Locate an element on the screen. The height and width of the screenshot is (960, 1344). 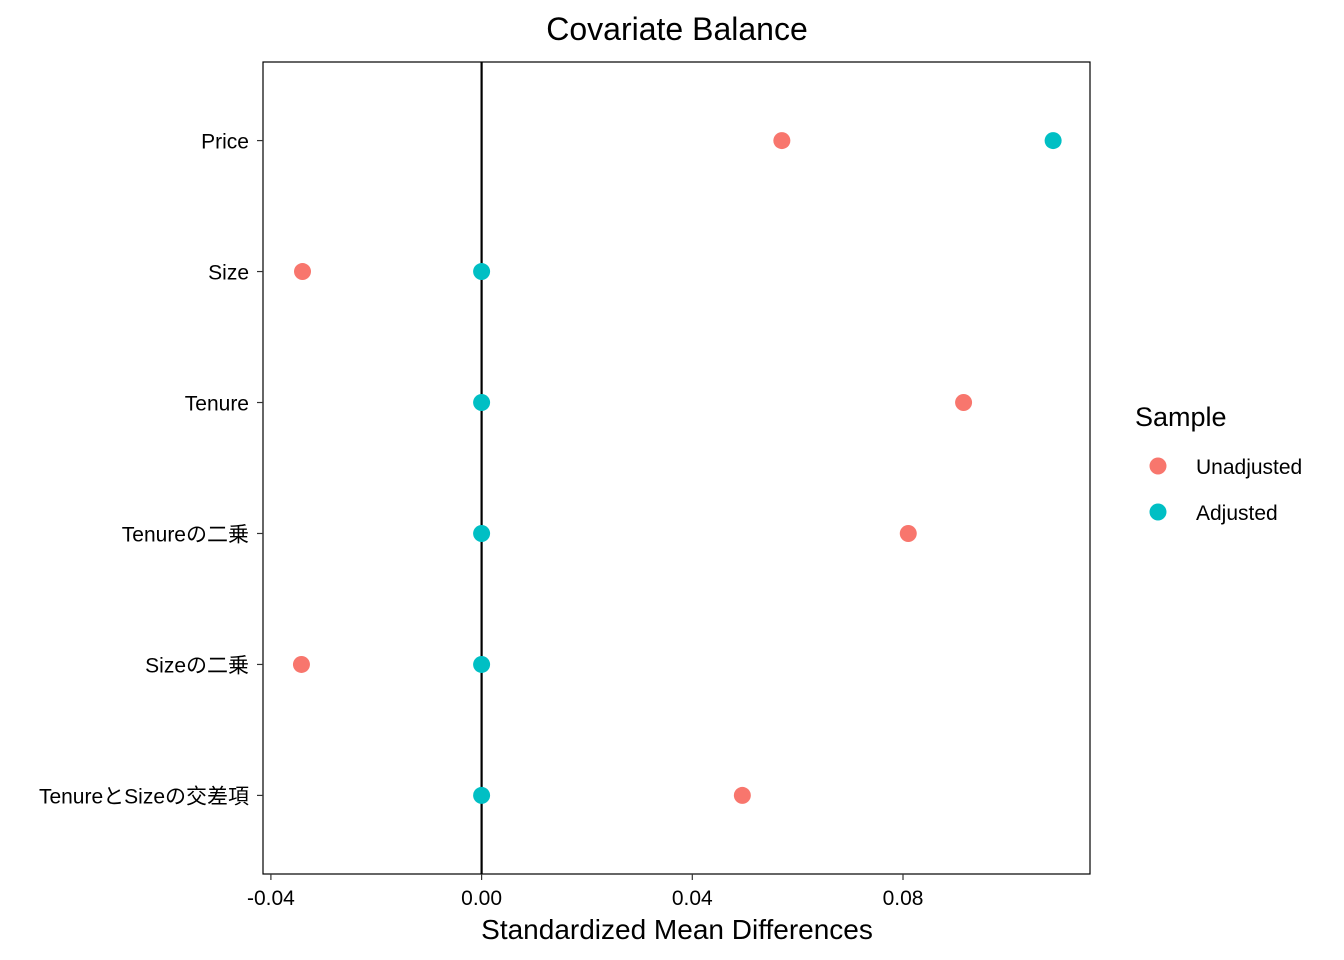
y-tick-label: Size is located at coordinates (228, 273).